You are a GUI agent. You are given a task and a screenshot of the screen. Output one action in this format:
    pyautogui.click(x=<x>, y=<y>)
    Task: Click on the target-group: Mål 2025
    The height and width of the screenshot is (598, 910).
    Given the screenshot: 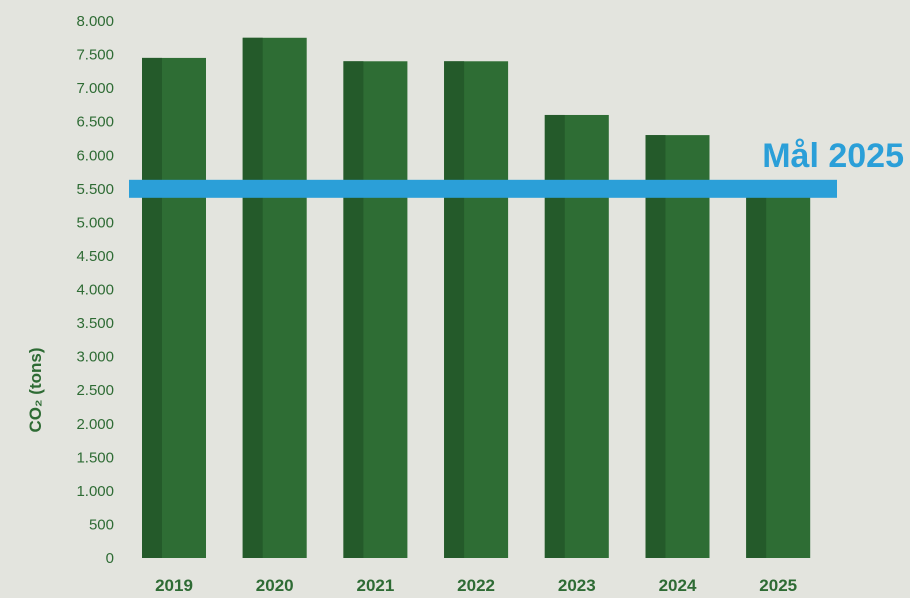 What is the action you would take?
    pyautogui.click(x=516, y=167)
    